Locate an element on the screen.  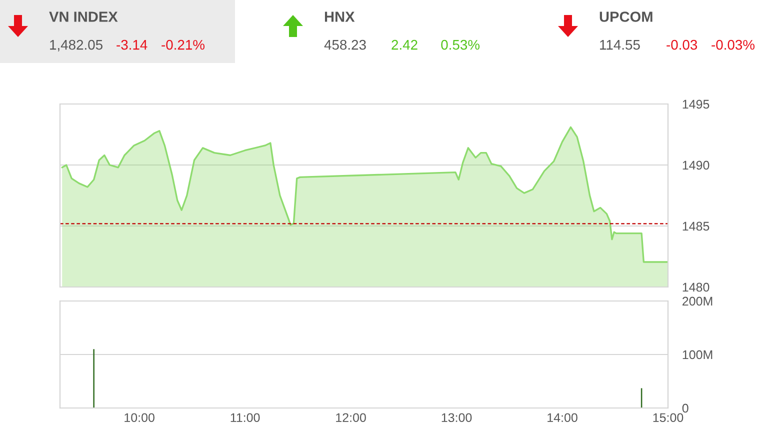
y-tick-label: 1495 is located at coordinates (696, 104).